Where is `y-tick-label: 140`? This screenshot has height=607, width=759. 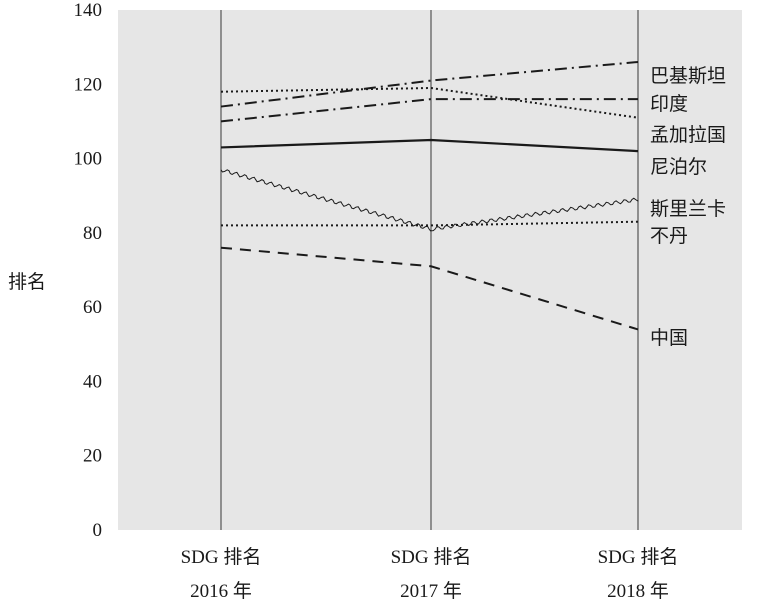
y-tick-label: 140 is located at coordinates (88, 10).